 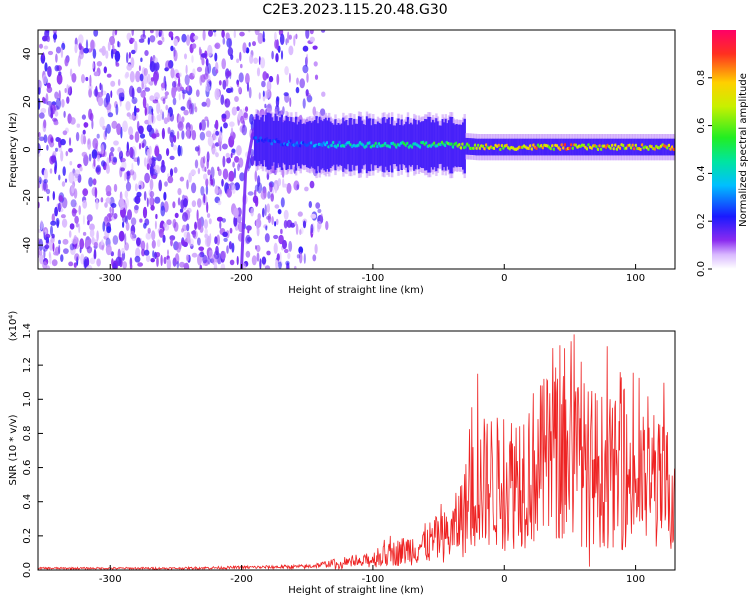 I want to click on y-tick-label: -40, so click(x=27, y=245).